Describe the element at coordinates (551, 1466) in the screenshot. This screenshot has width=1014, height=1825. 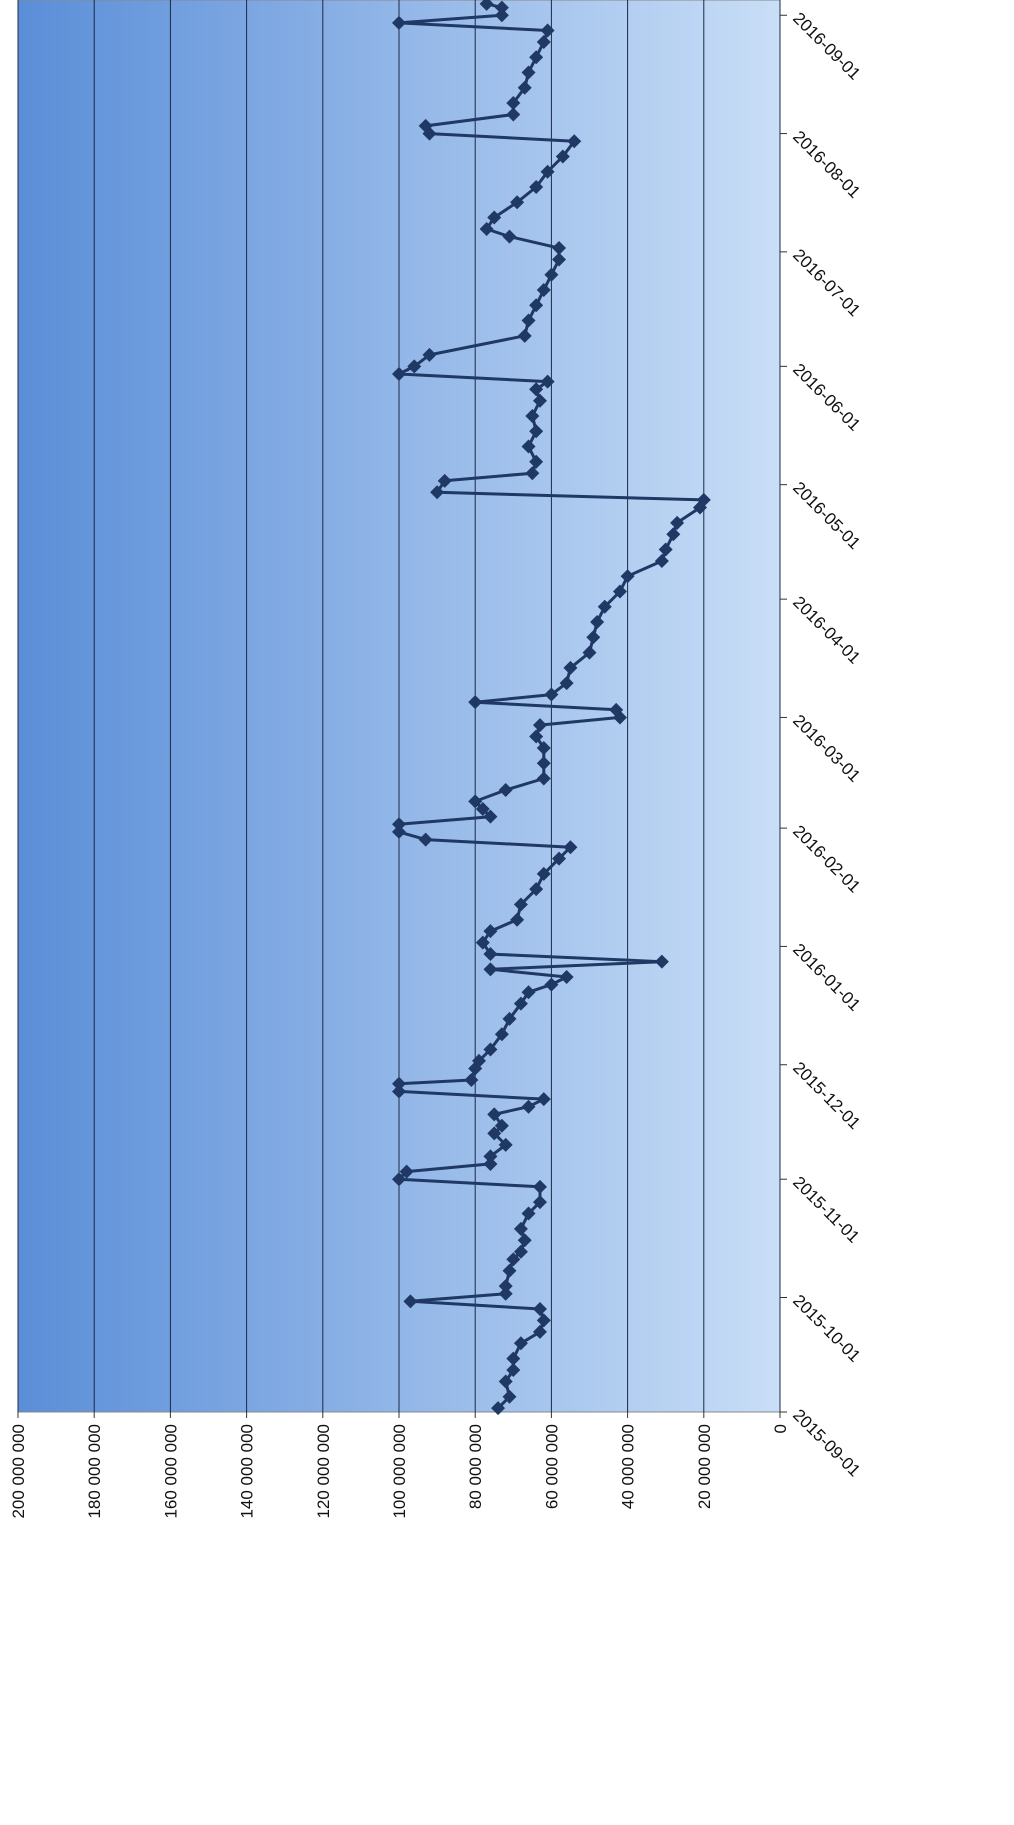
I see `y-tick-label: 60 000 000` at that location.